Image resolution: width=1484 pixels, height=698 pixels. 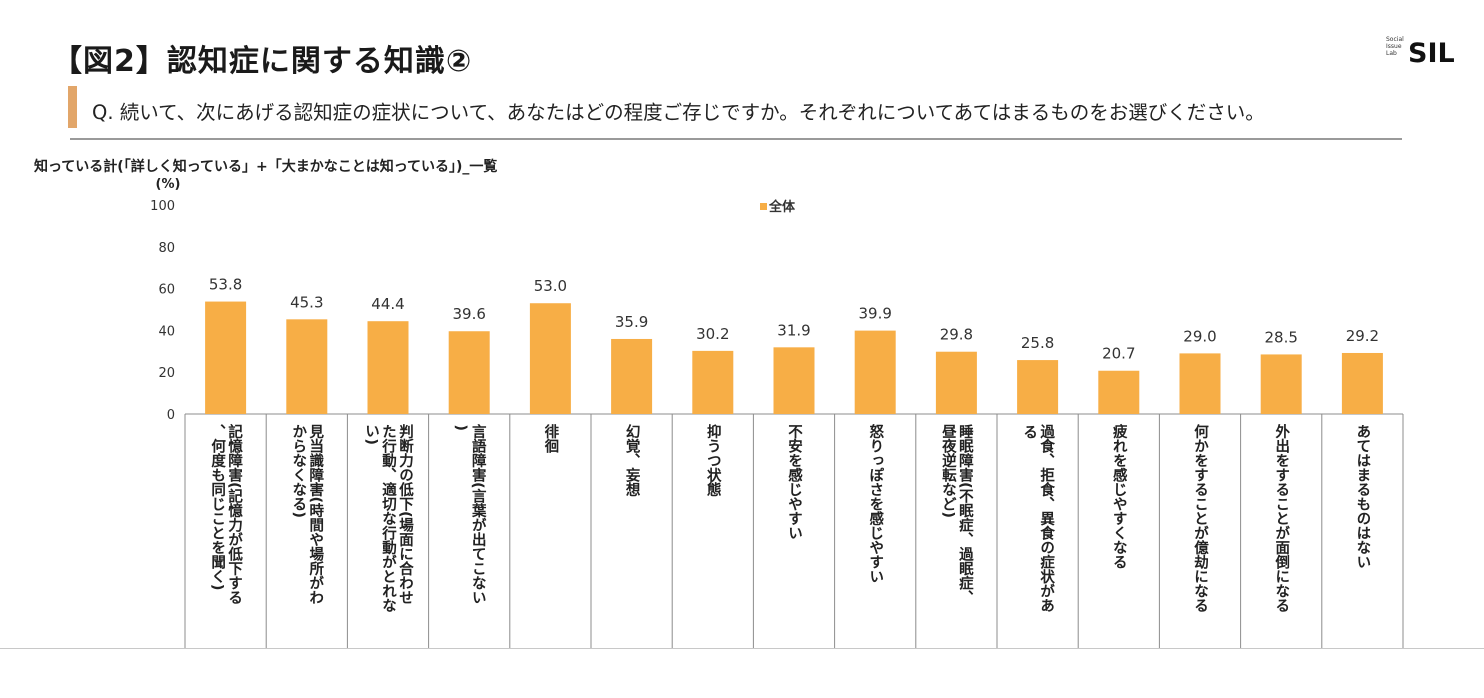 I want to click on data-label: 25.8, so click(x=1037, y=343).